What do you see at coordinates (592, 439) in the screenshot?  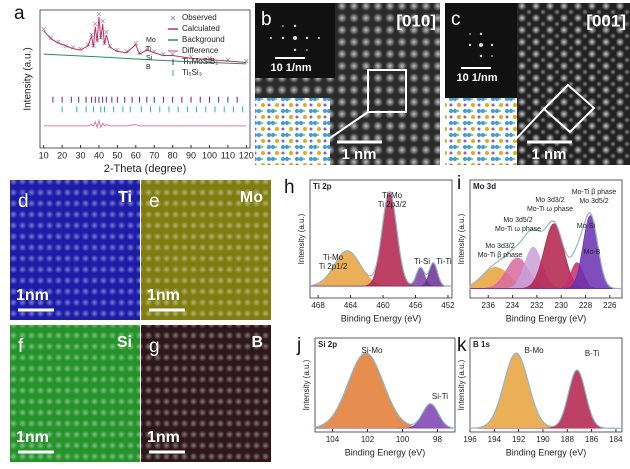 I see `x-tick-label: 186` at bounding box center [592, 439].